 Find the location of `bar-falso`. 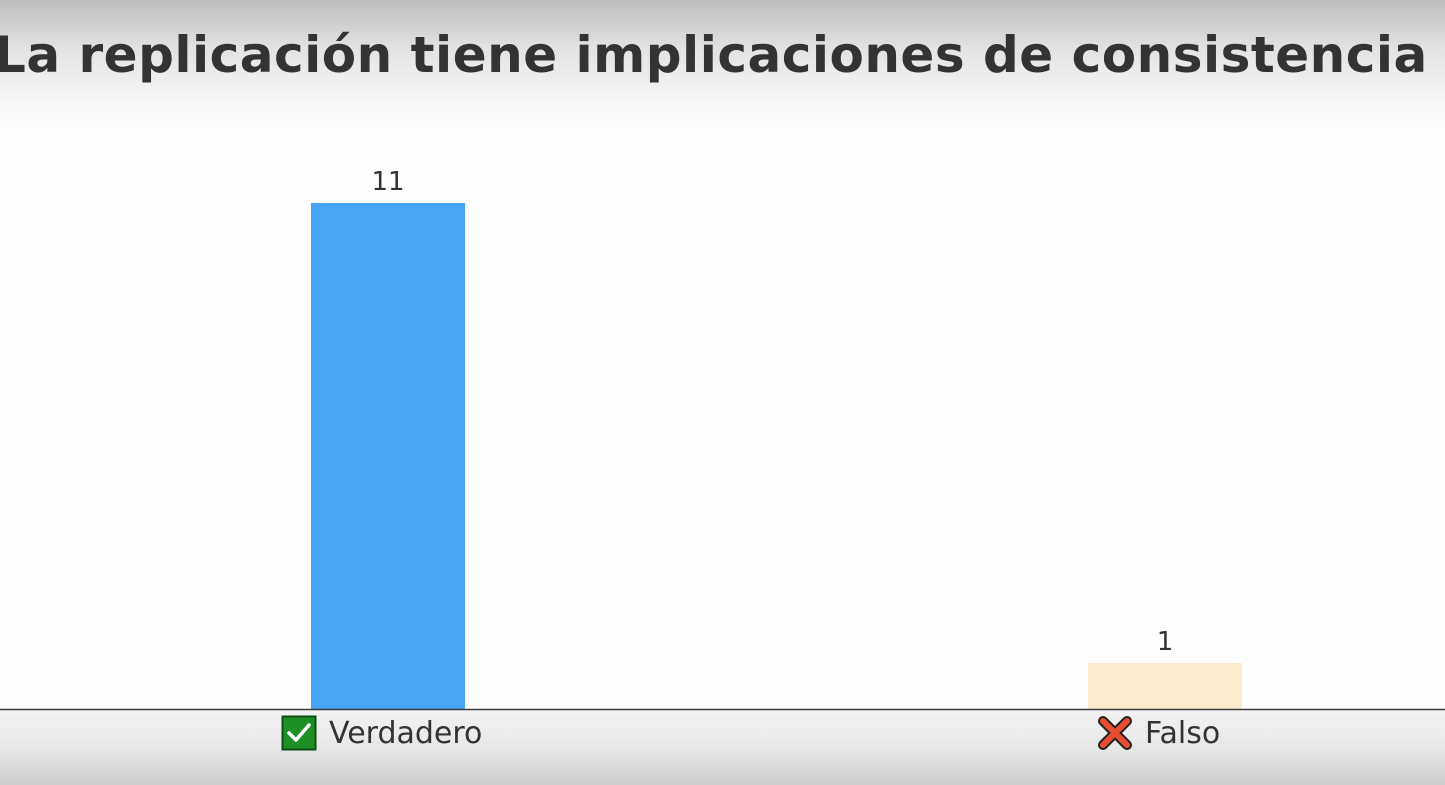

bar-falso is located at coordinates (1165, 686).